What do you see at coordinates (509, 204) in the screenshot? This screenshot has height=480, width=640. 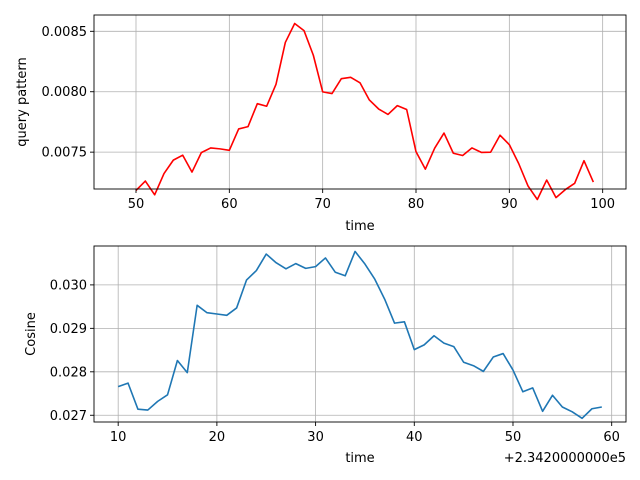 I see `x-tick-label: 90` at bounding box center [509, 204].